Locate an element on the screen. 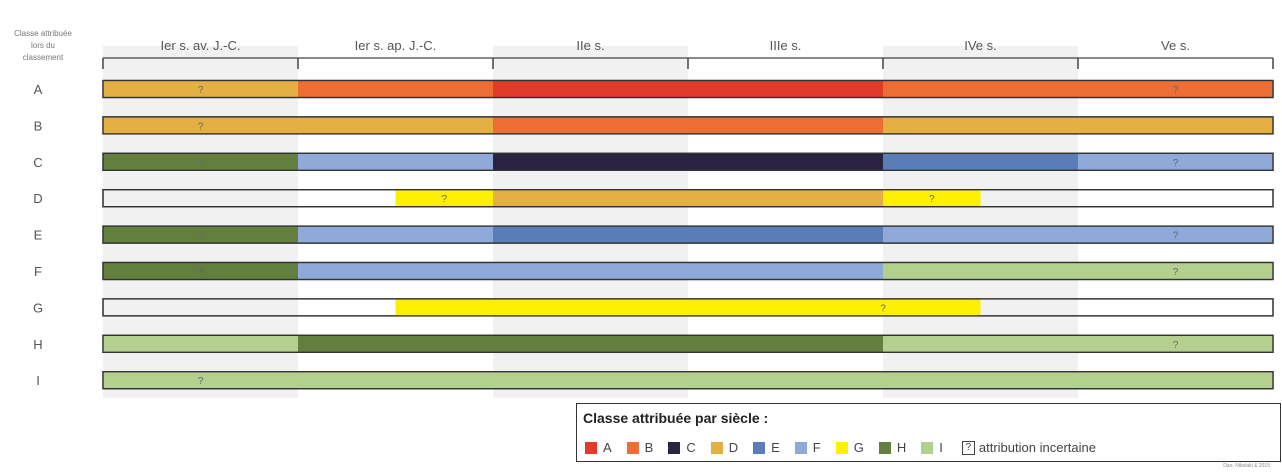 The width and height of the screenshot is (1282, 472). legend-uncertain-label: attribution incertaine is located at coordinates (1037, 447).